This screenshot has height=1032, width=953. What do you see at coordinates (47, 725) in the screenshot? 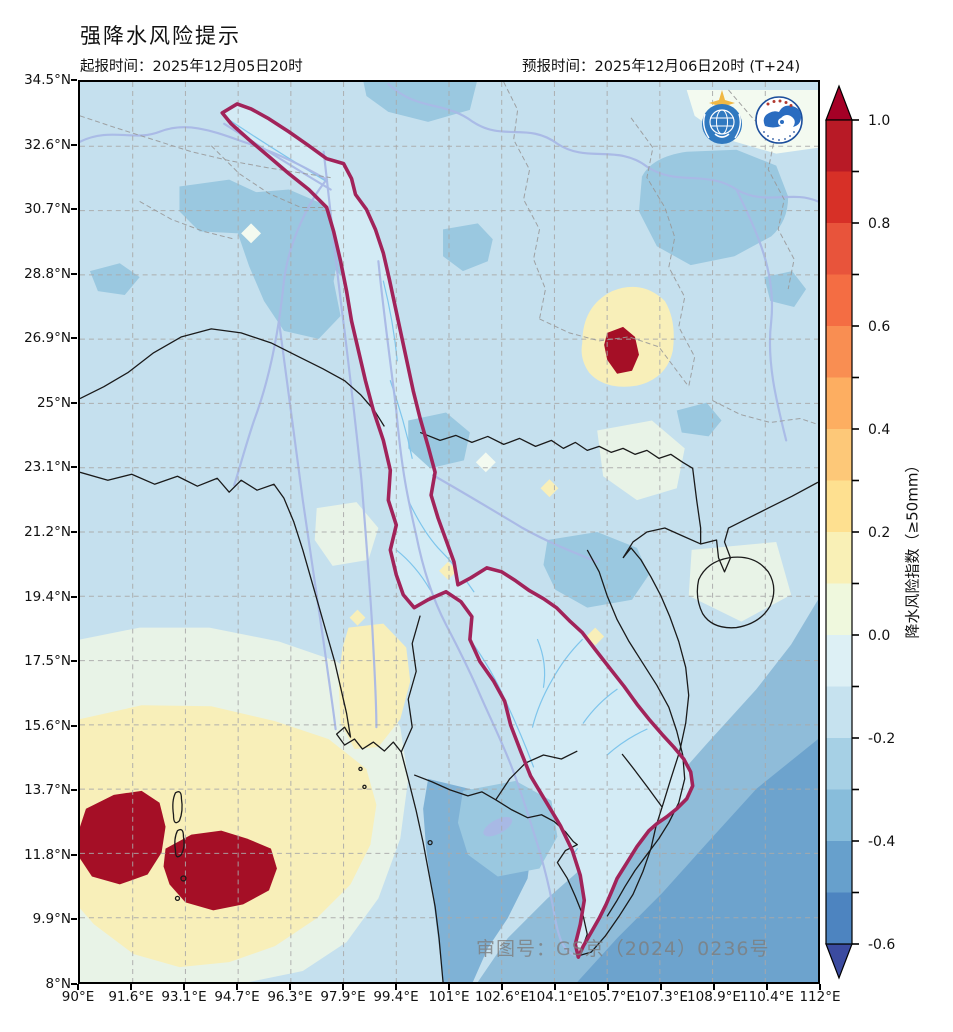
I see `y-tick-label: 15.6°N` at bounding box center [47, 725].